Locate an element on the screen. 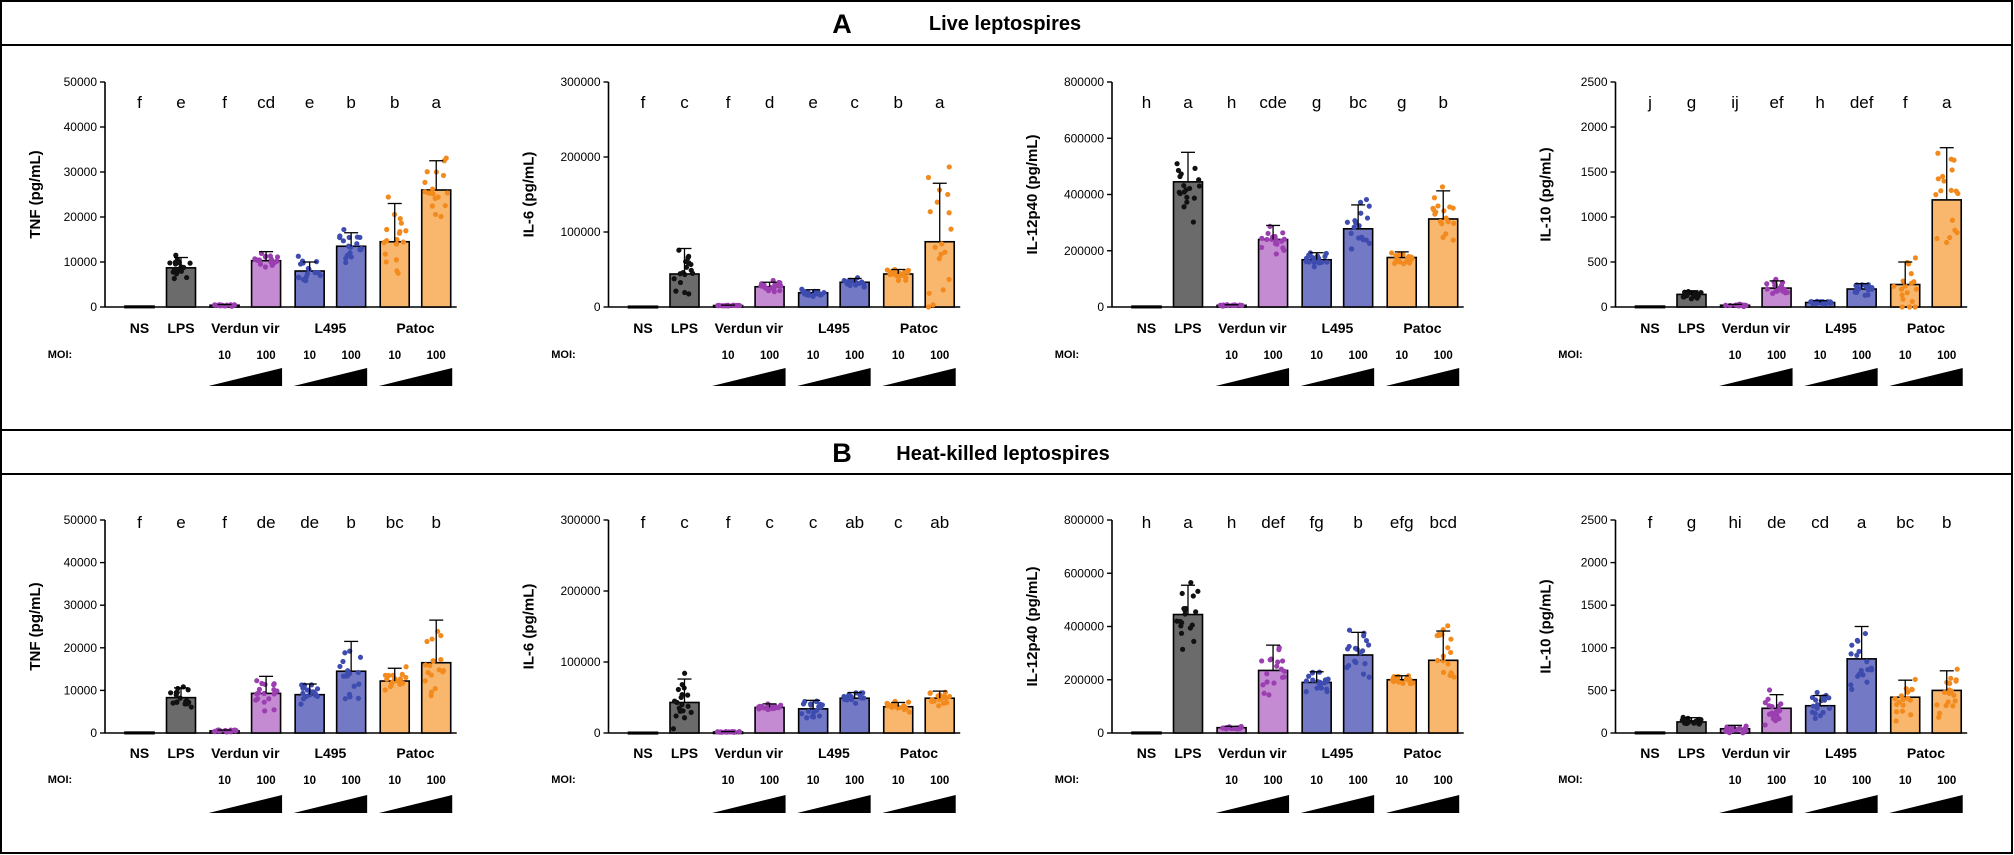 This screenshot has height=855, width=2014. significance-letter: g is located at coordinates (1401, 102).